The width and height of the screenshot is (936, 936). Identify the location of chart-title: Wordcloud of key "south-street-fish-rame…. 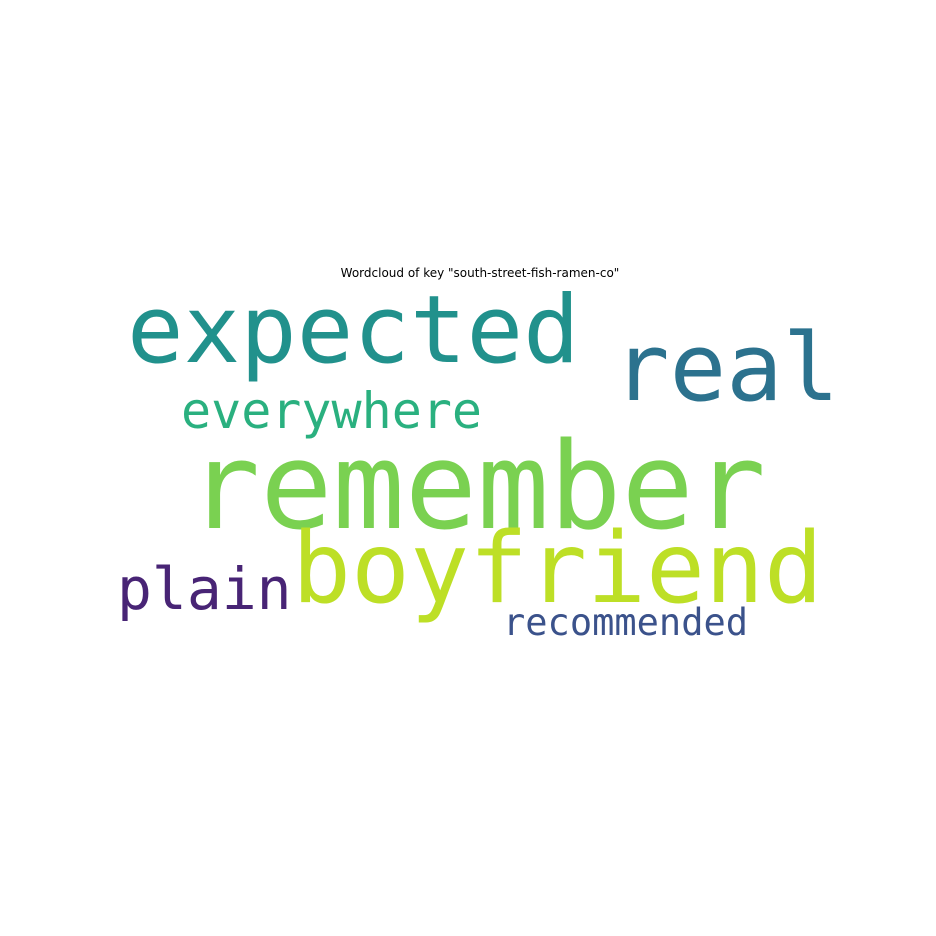
(480, 273).